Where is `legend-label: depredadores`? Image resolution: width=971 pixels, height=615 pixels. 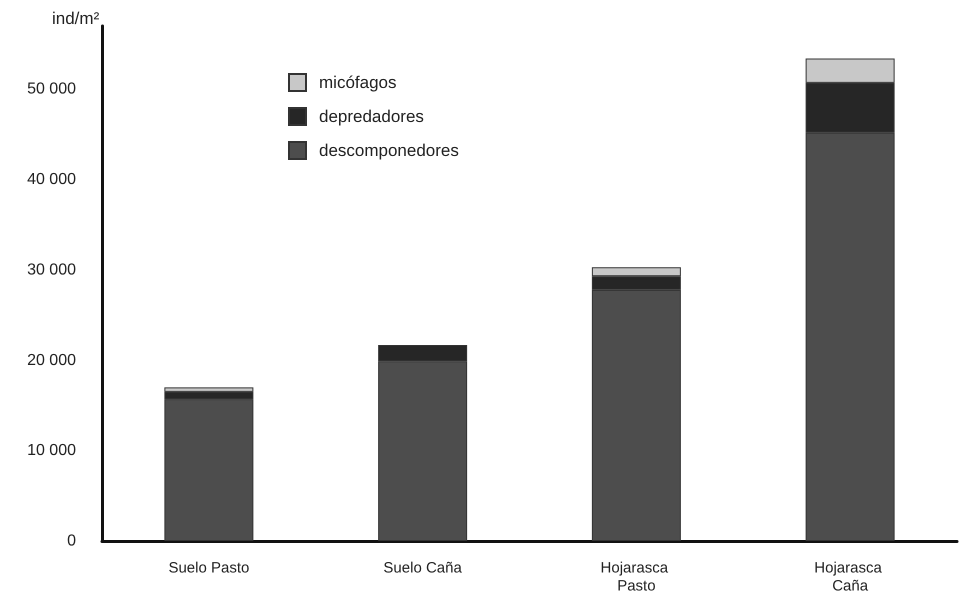 legend-label: depredadores is located at coordinates (371, 116).